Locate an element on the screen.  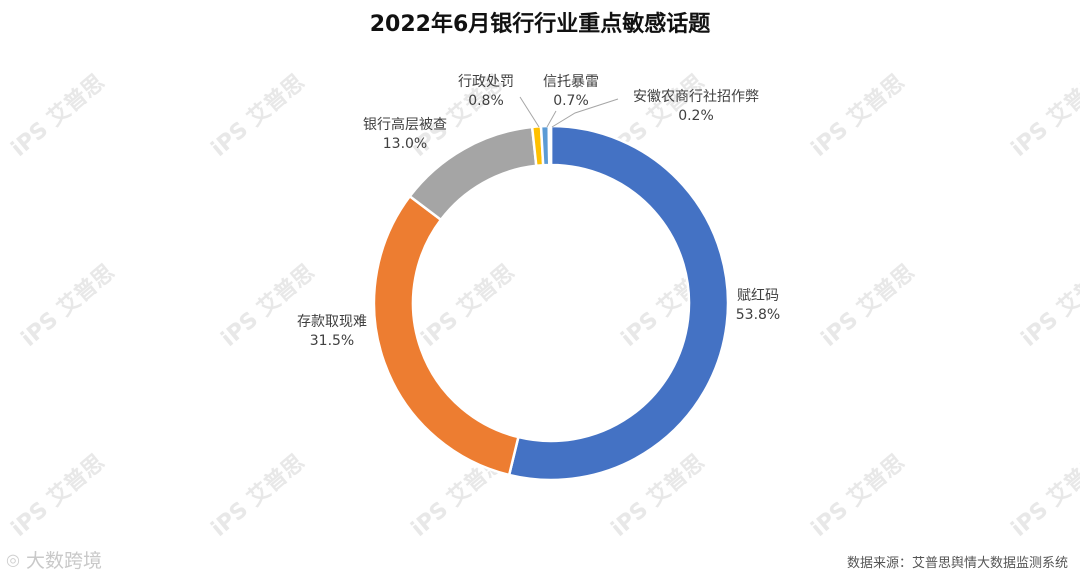
brand-logo: ◎ 大数跨境 is located at coordinates (54, 559).